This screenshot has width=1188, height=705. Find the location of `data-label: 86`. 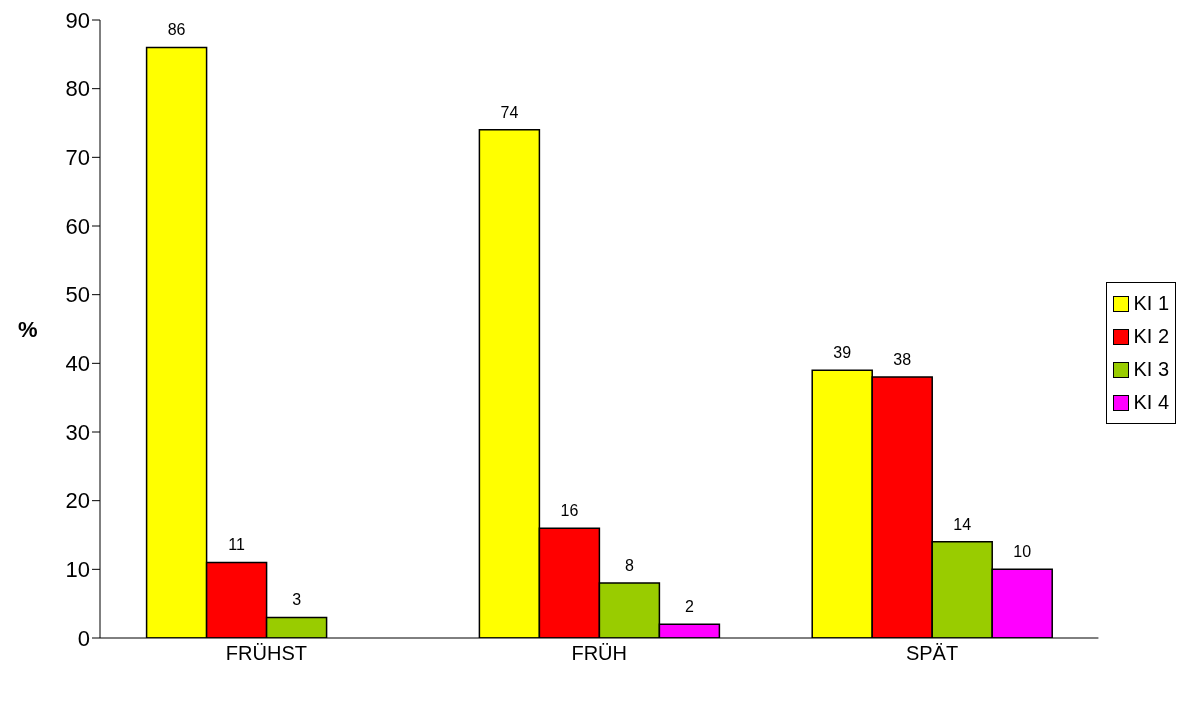

data-label: 86 is located at coordinates (176, 30).